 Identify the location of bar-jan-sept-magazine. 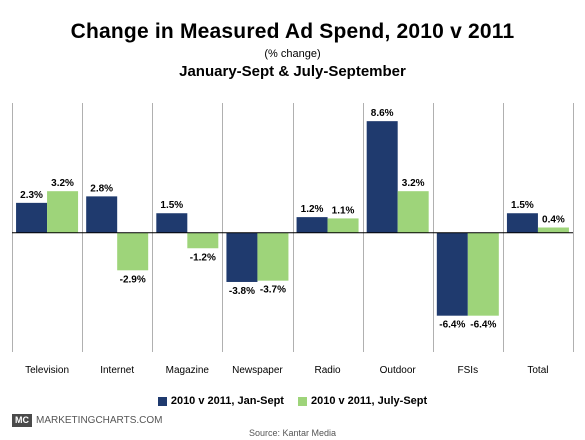
(172, 223).